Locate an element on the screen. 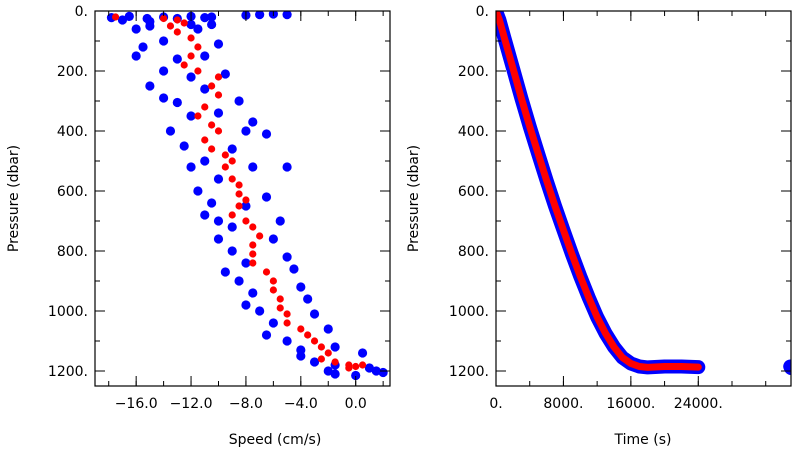  left-y-tick-label-0: 0. is located at coordinates (81, 12).